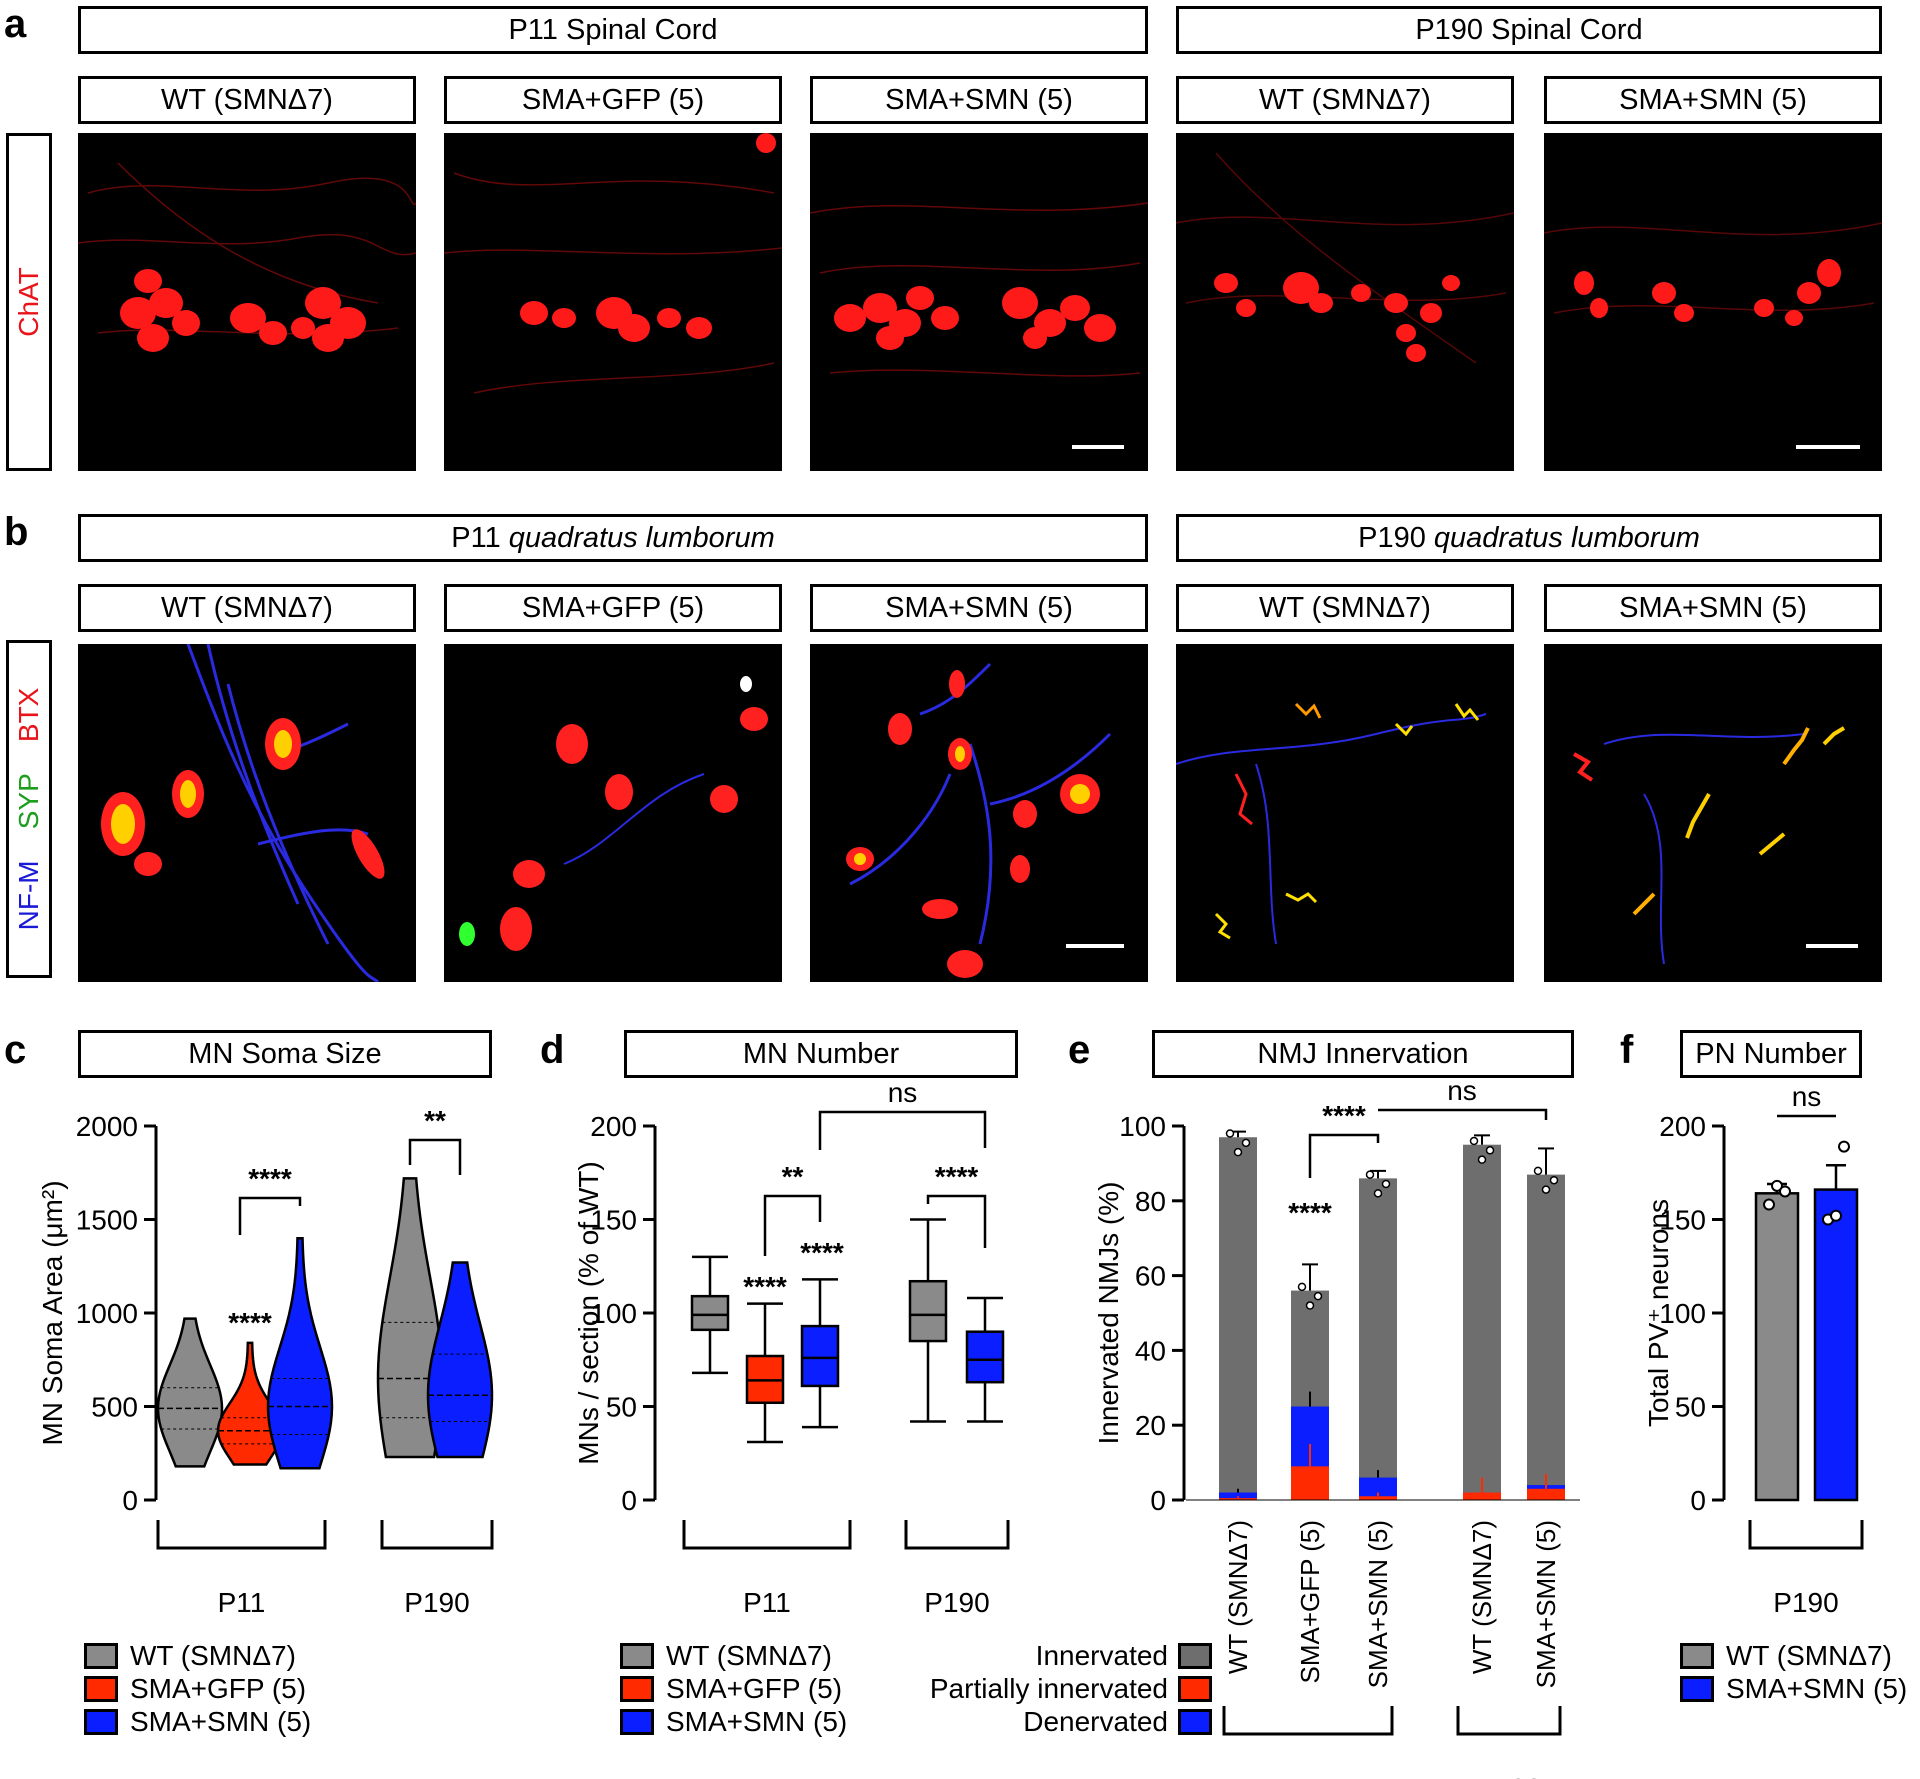 The height and width of the screenshot is (1779, 1920). I want to click on micrograph-b-gfp-p11, so click(613, 813).